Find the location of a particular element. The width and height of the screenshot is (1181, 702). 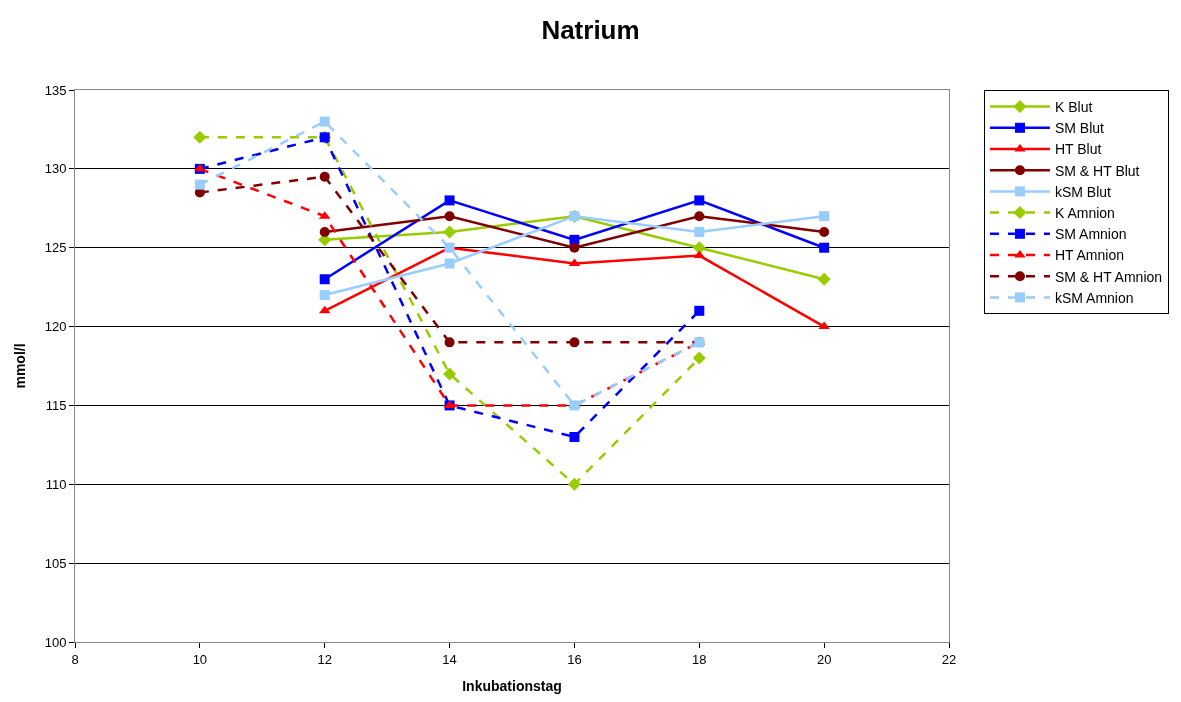

legend-label: kSM Amnion is located at coordinates (1094, 297).